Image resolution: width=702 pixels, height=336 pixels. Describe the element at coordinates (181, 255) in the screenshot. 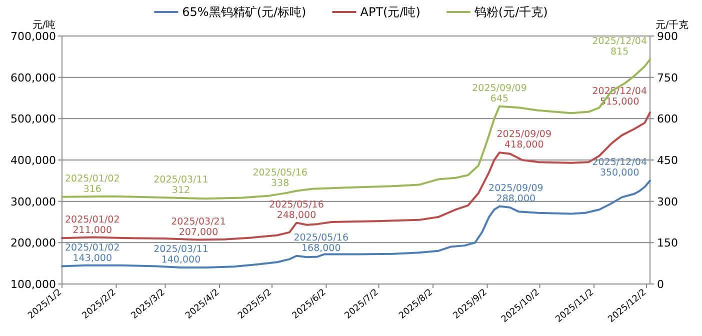

I see `data-label: 2025/03/11 140,000` at that location.